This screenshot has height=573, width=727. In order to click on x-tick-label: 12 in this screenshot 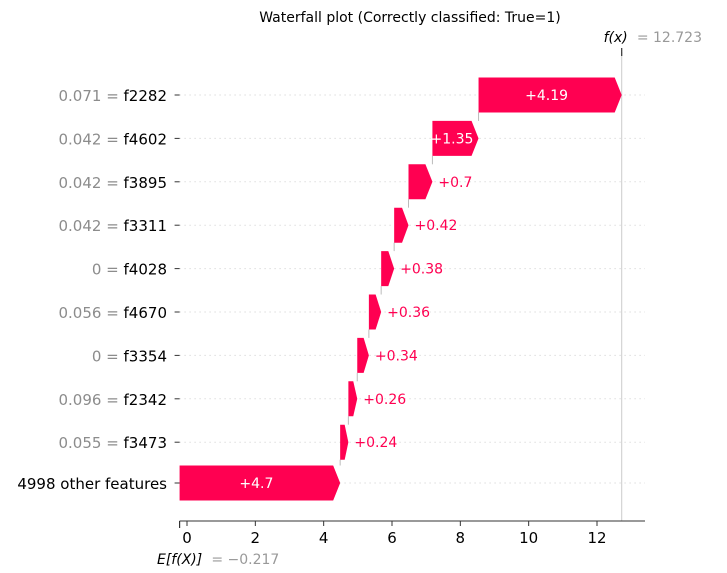, I will do `click(596, 538)`.